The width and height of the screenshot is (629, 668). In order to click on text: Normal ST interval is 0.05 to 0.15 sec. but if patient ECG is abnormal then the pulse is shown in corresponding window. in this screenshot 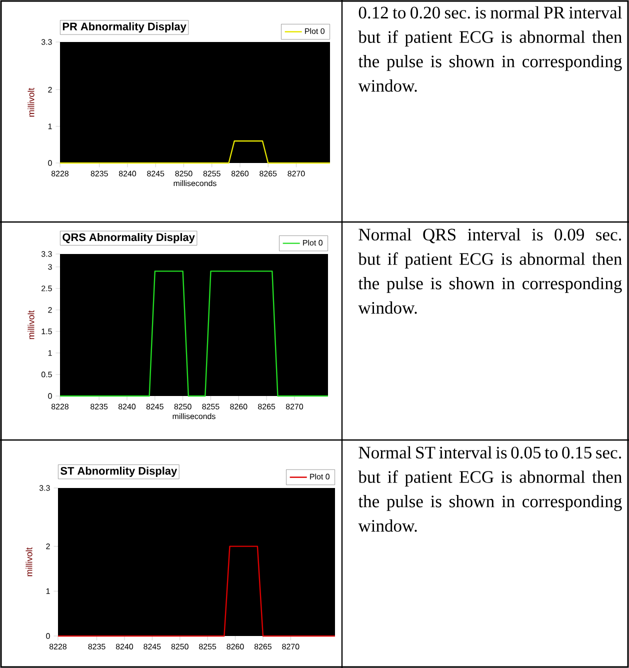, I will do `click(490, 489)`.